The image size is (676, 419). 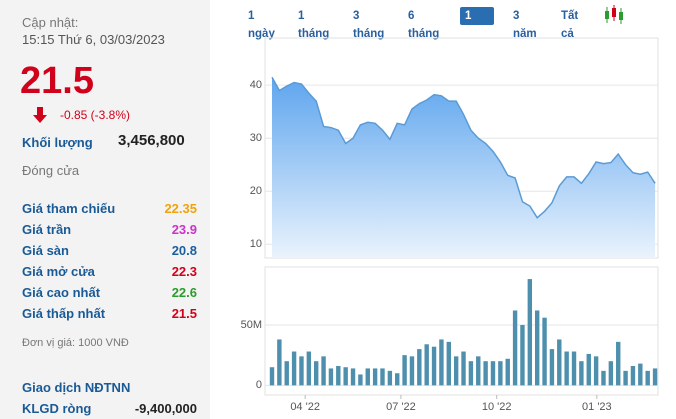 I want to click on row-label: Giá tham chiếu, so click(x=69, y=208).